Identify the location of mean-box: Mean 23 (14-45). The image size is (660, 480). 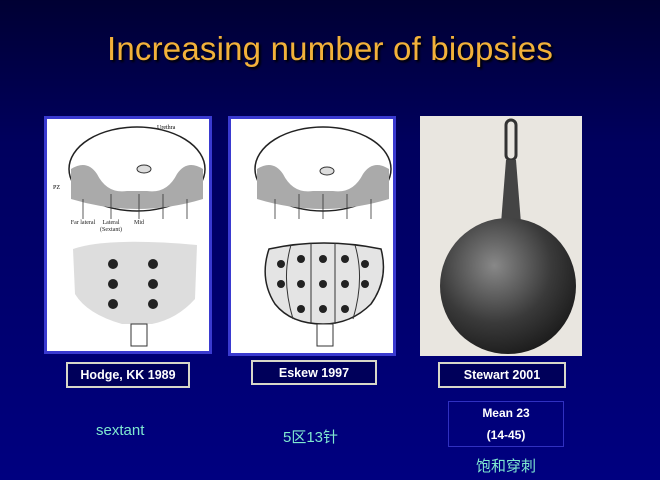
(506, 424).